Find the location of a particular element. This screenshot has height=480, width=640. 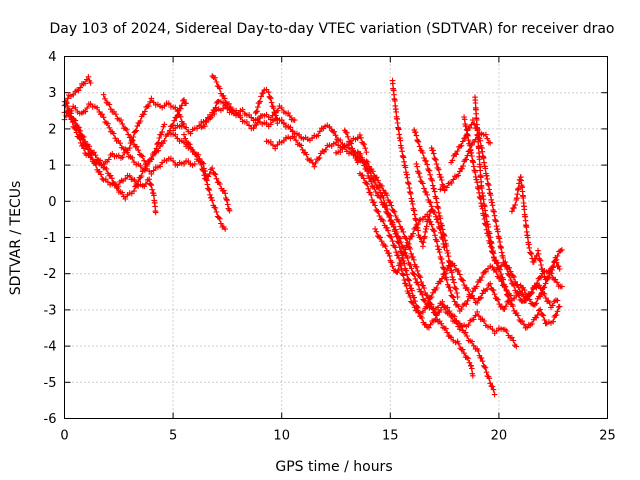

y-tick-label: 3 is located at coordinates (52, 93).